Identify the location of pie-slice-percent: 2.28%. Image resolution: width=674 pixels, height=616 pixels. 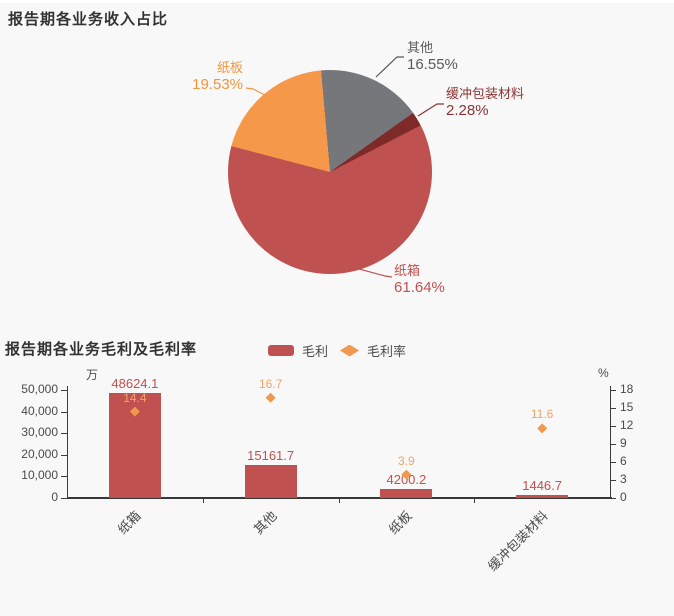
(467, 110).